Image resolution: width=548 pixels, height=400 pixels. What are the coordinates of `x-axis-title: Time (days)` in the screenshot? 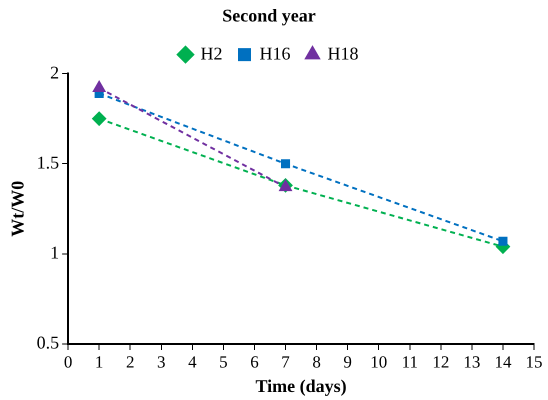 It's located at (301, 386).